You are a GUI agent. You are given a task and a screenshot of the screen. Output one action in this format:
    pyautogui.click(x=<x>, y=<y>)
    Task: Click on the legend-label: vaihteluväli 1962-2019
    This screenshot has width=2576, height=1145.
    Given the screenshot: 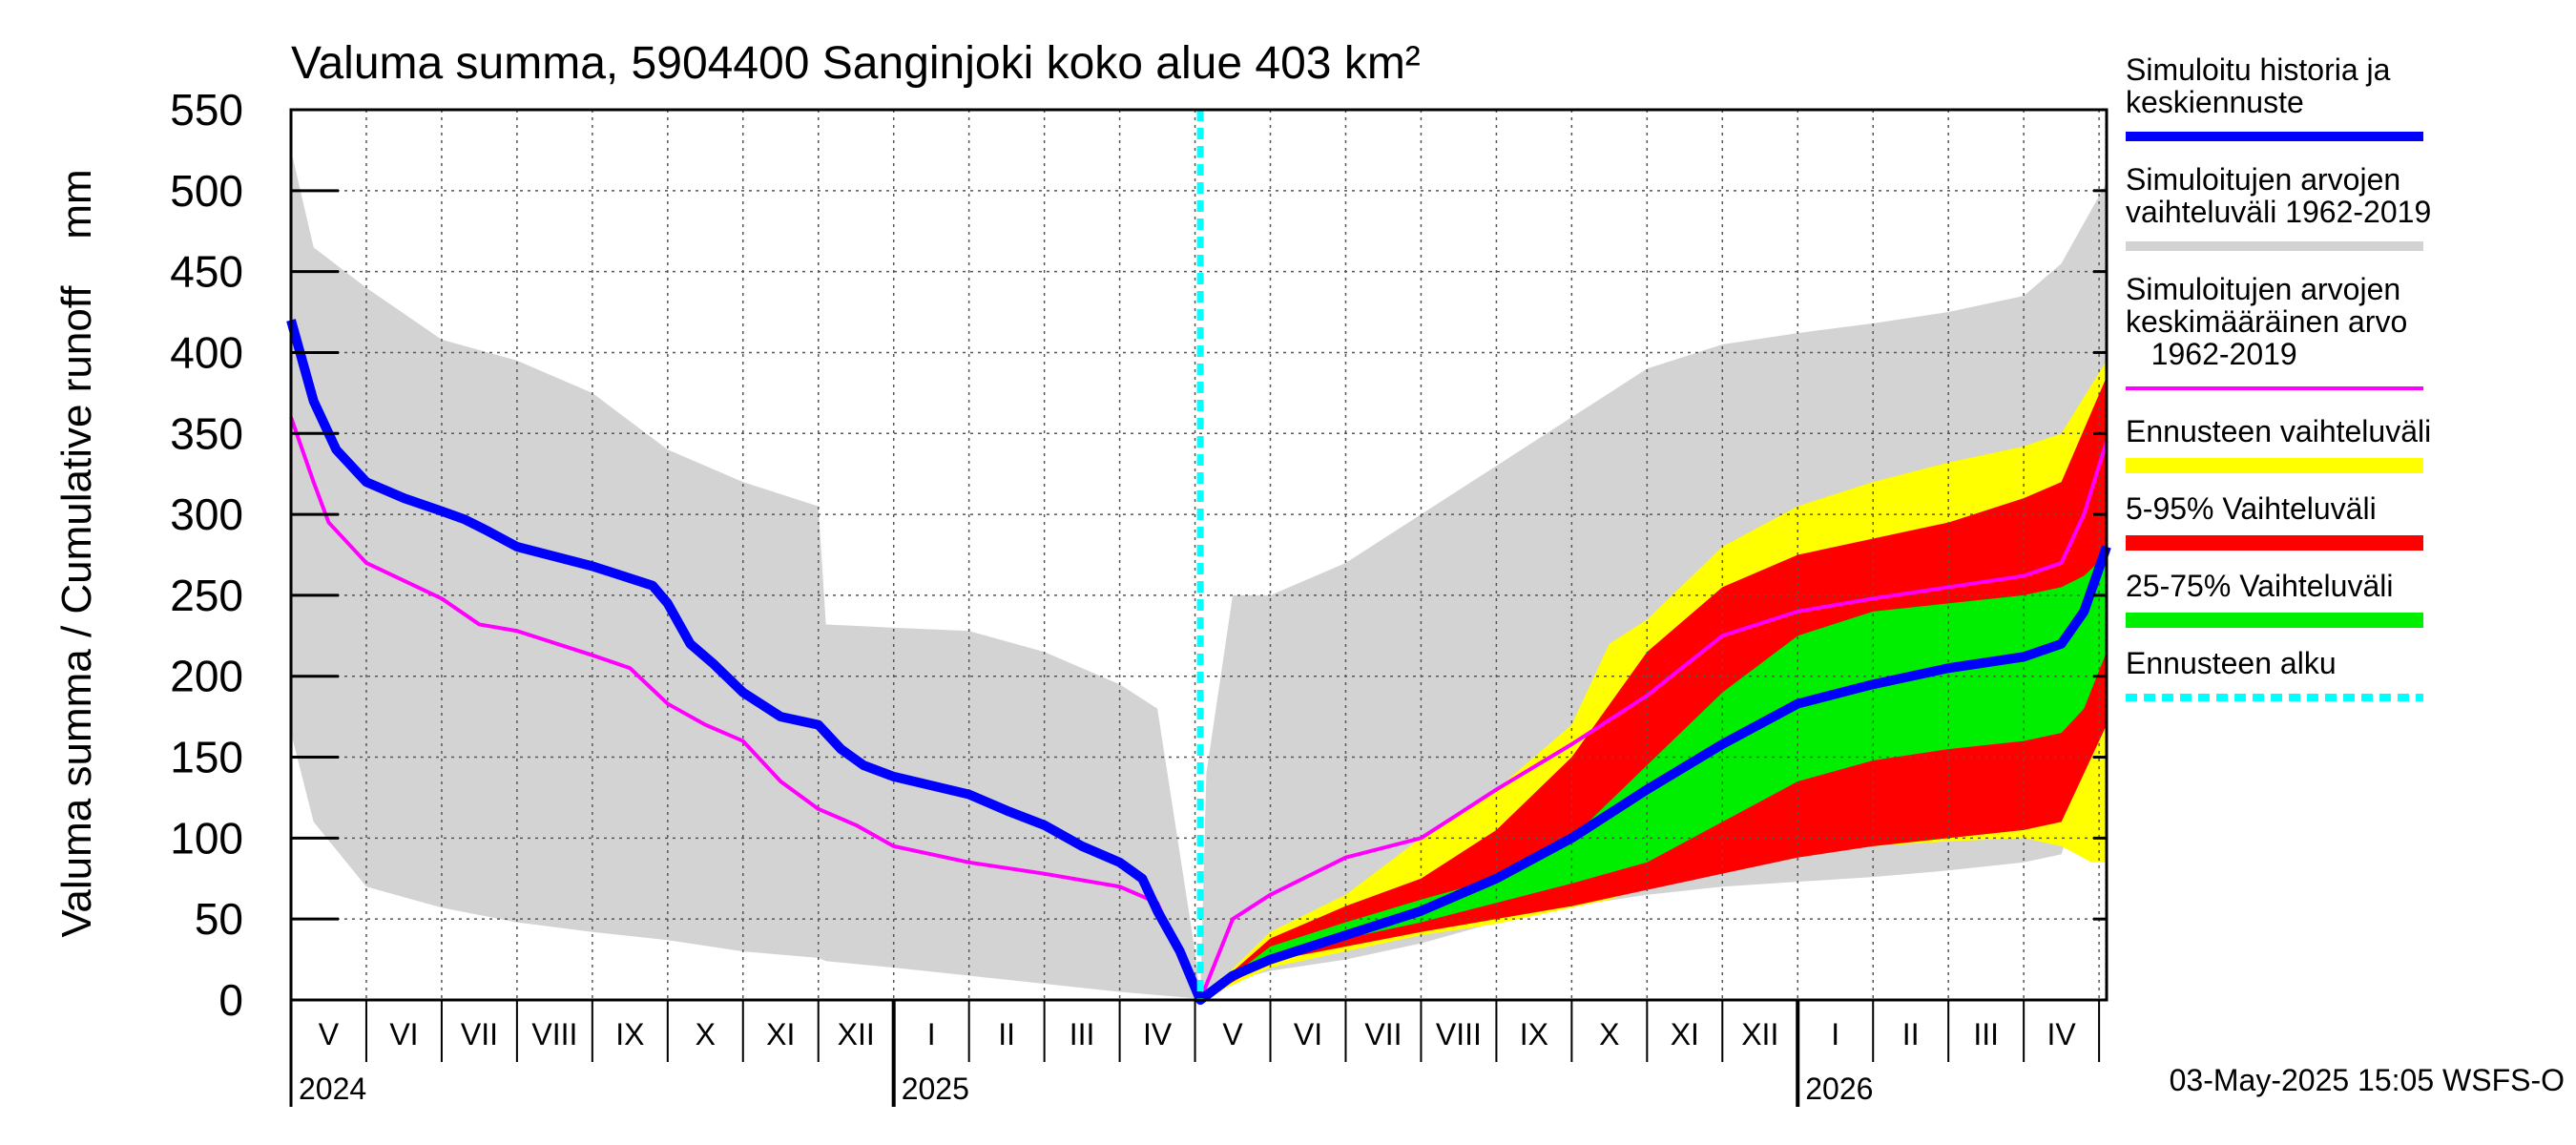 What is the action you would take?
    pyautogui.click(x=2278, y=212)
    